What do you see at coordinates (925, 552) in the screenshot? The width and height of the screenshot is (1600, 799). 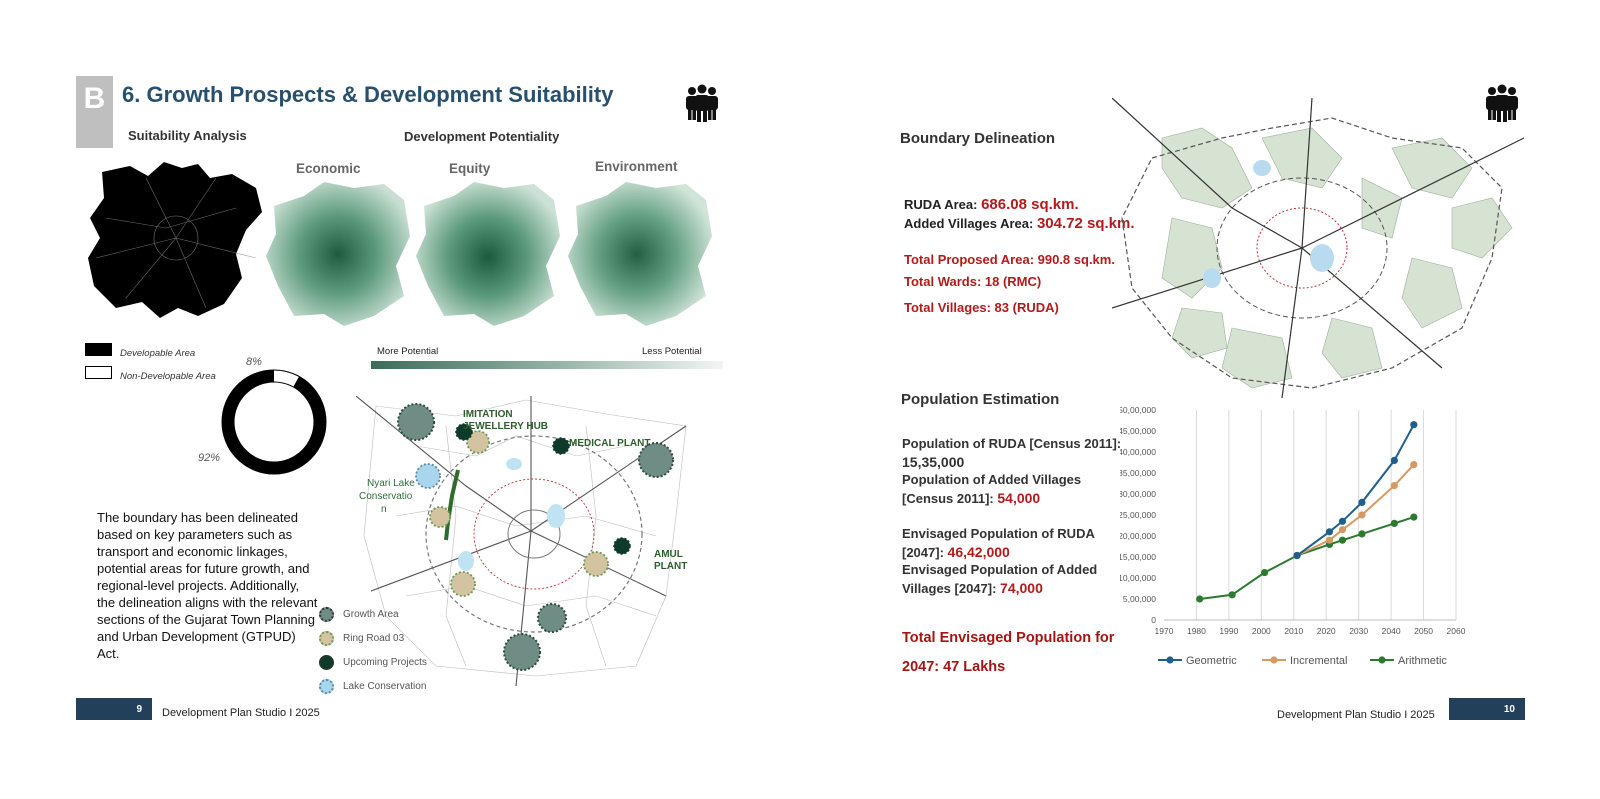 I see `env-ruda-year: [2047]:` at bounding box center [925, 552].